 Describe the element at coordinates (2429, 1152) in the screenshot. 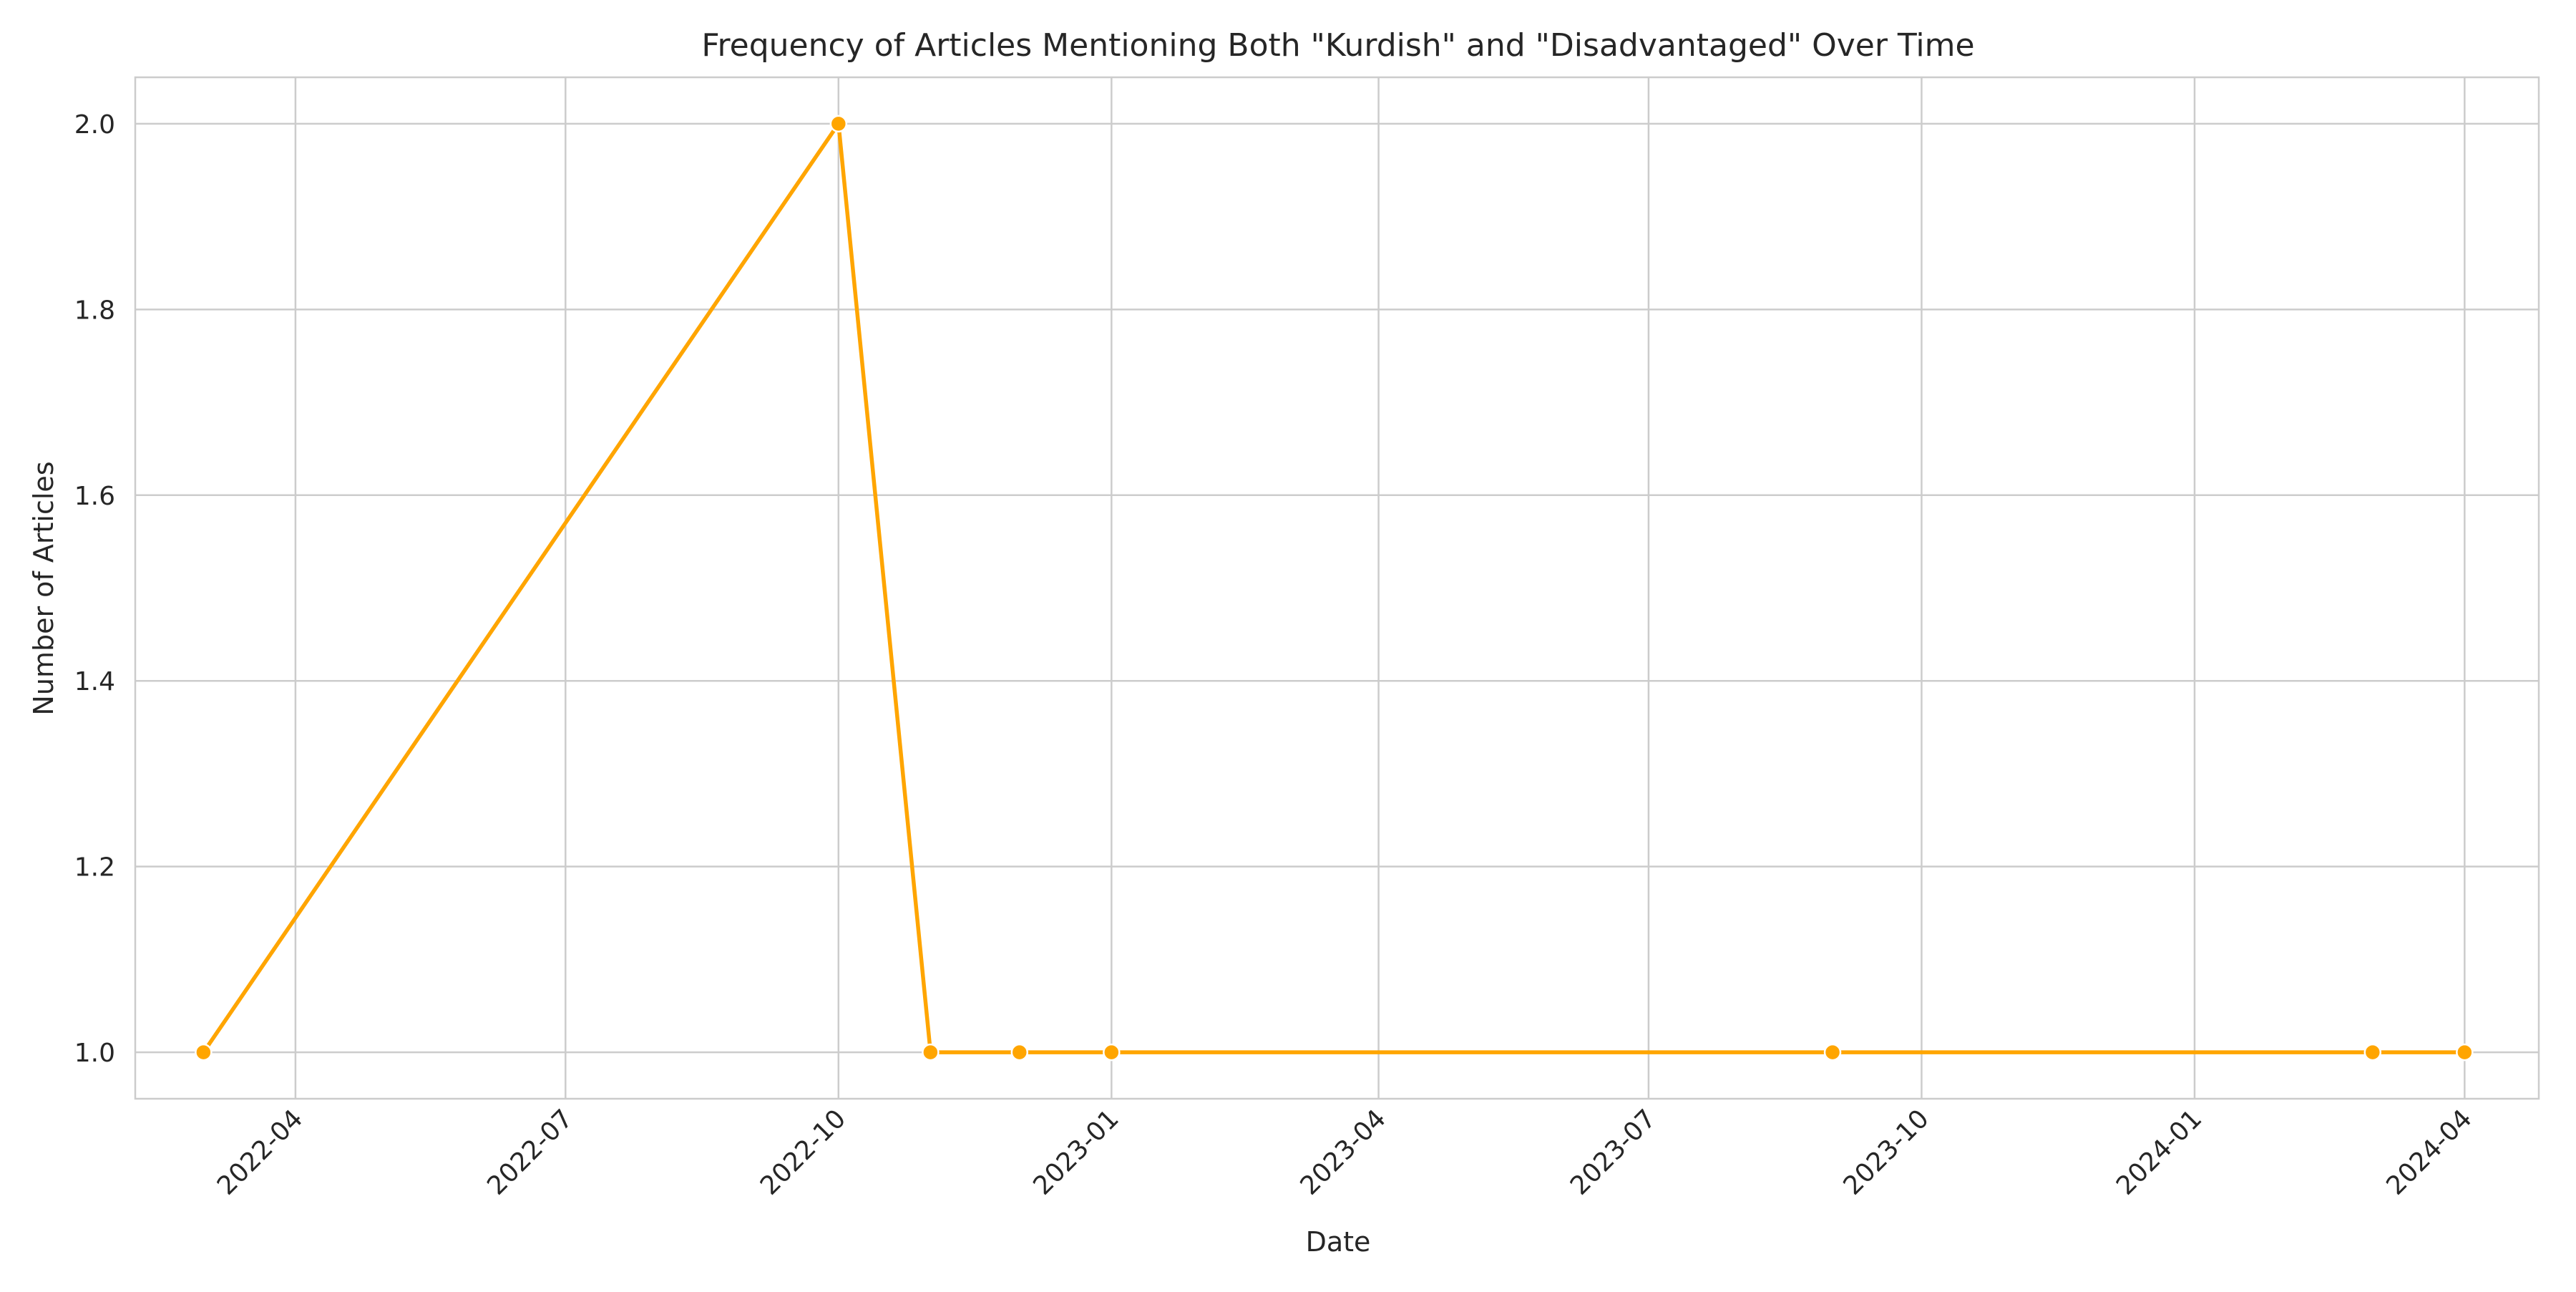

I see `x-tick-label: 2024-04` at that location.